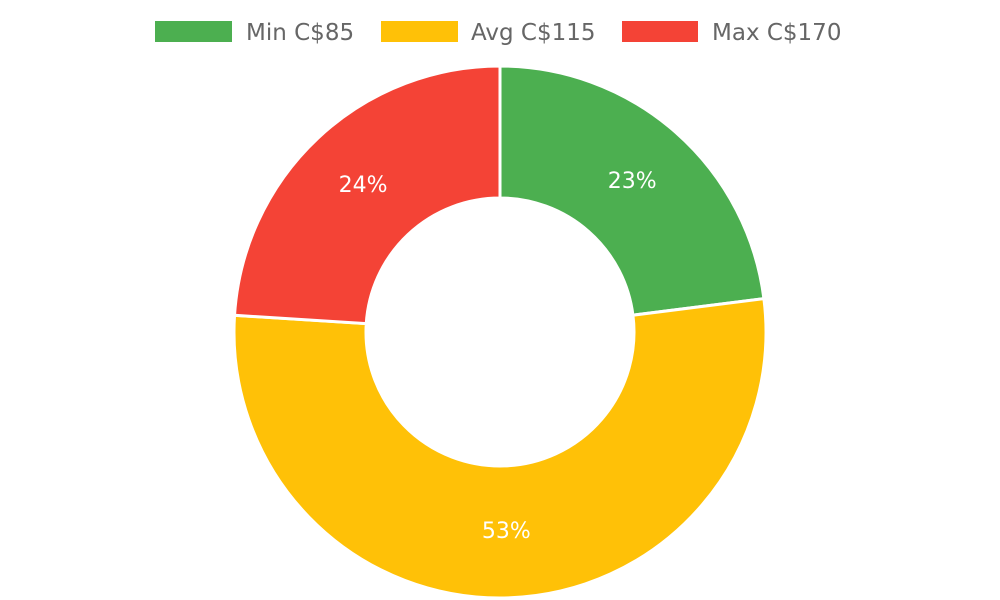  Describe the element at coordinates (363, 185) in the screenshot. I see `slice-label-max: 24%` at that location.